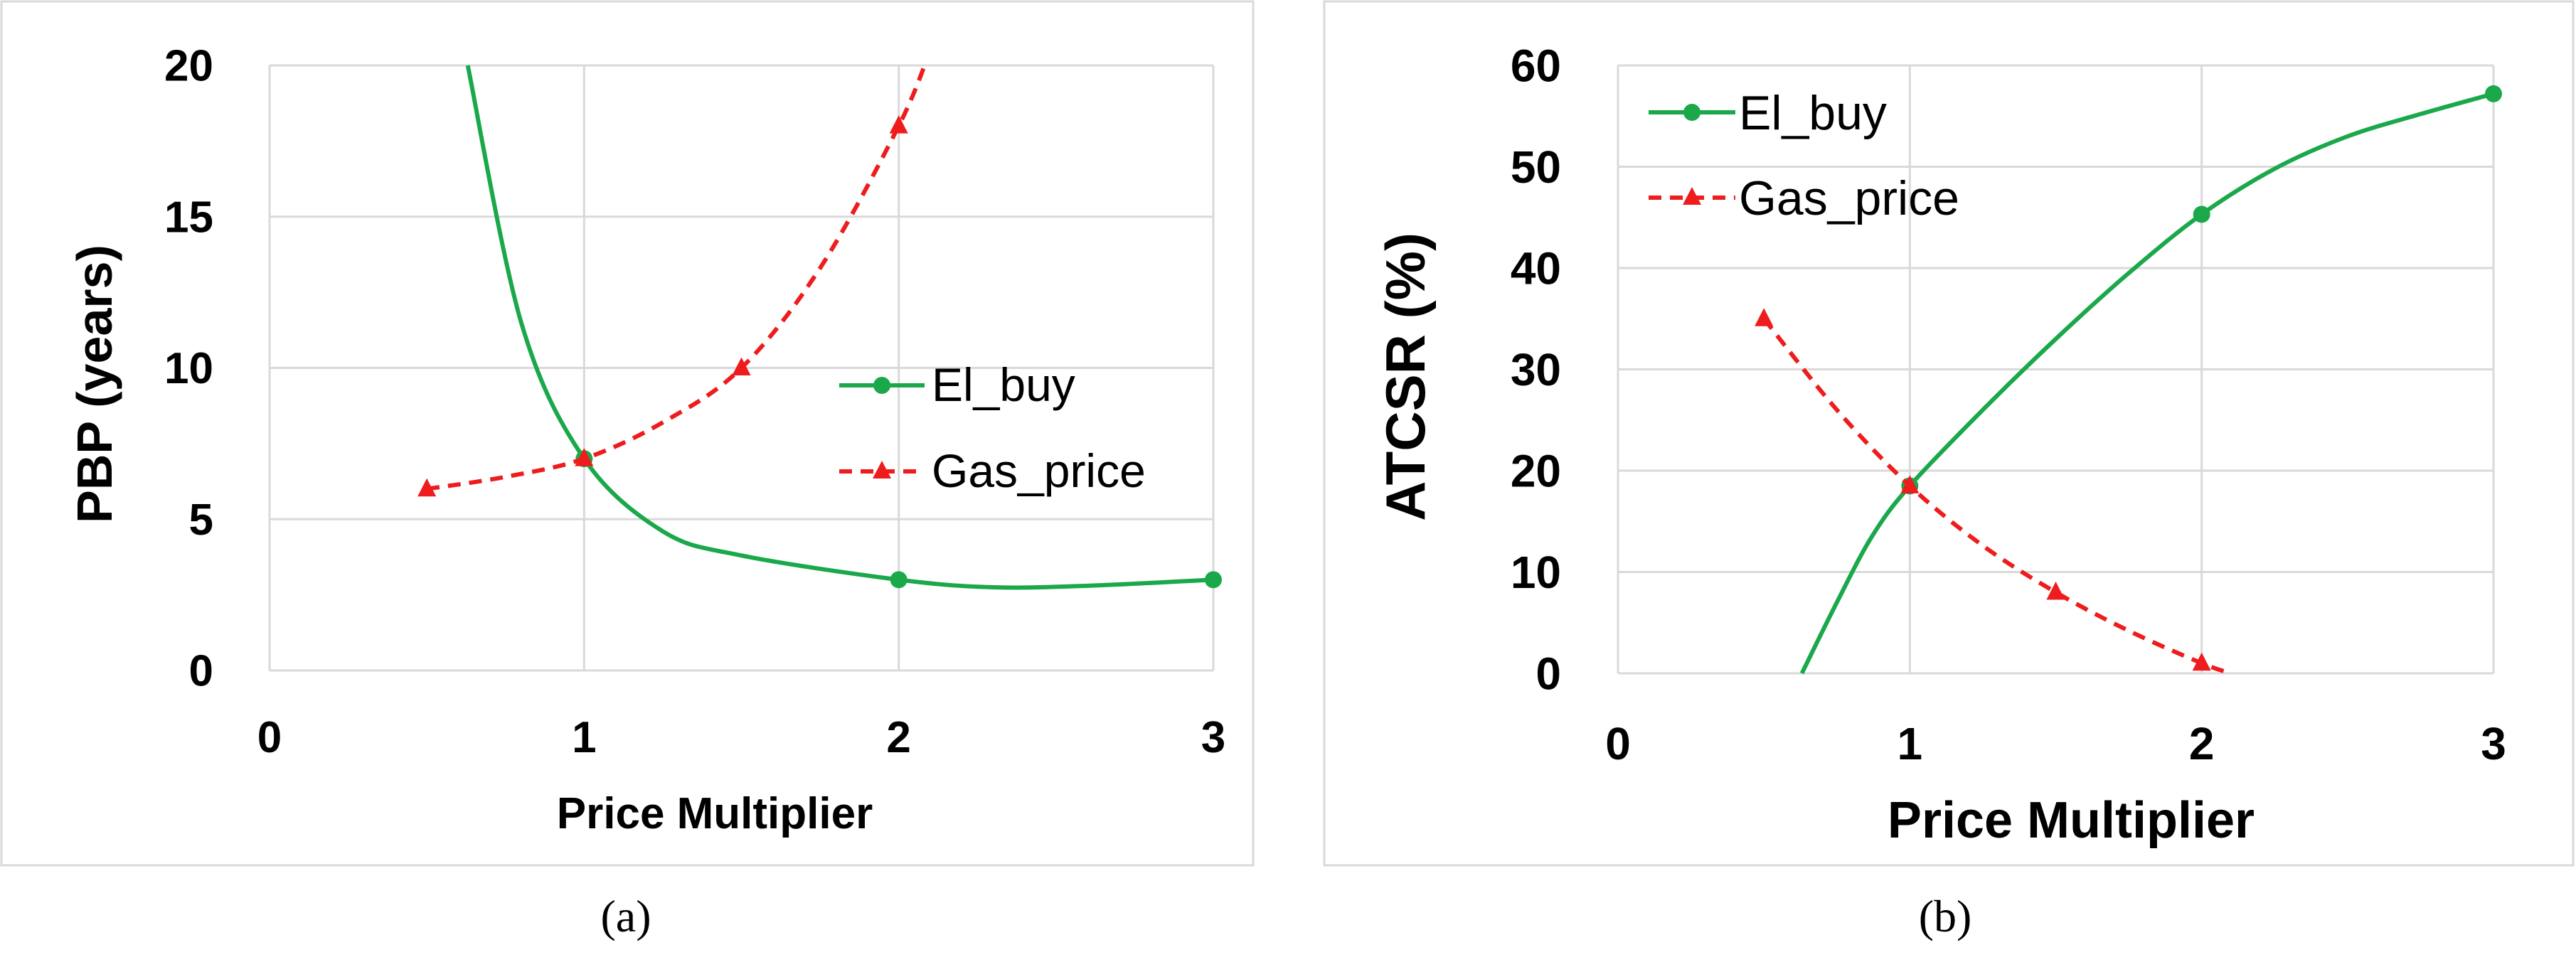  What do you see at coordinates (201, 520) in the screenshot?
I see `y-tick-label: 5` at bounding box center [201, 520].